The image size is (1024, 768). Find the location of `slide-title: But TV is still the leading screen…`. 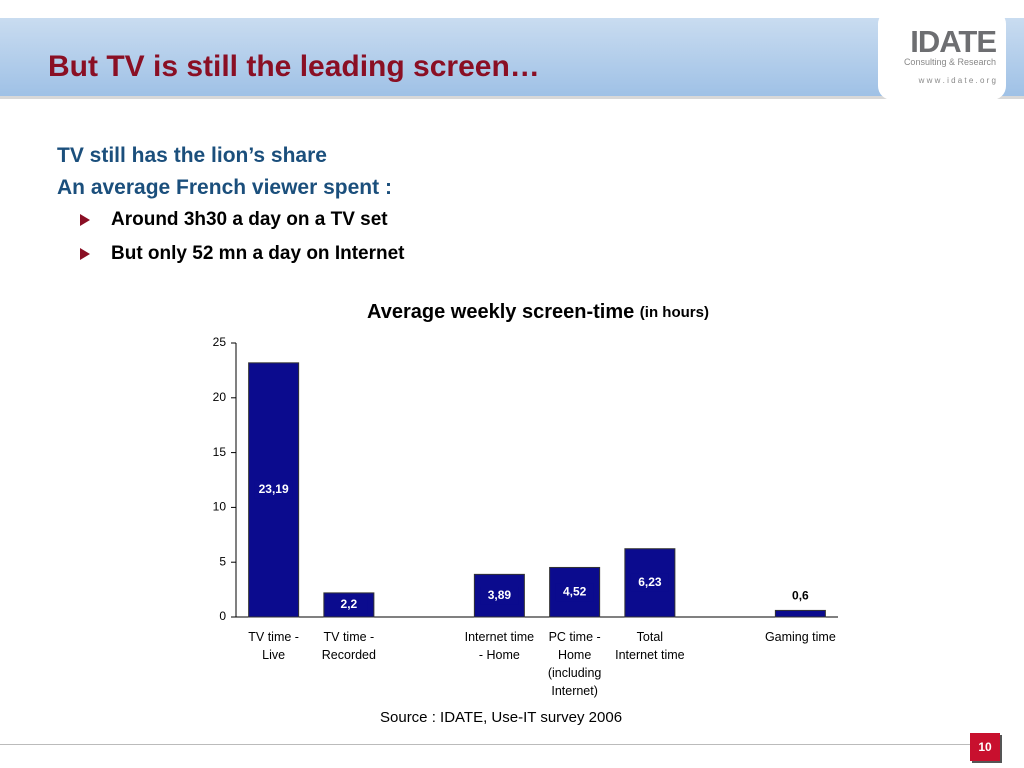

slide-title: But TV is still the leading screen… is located at coordinates (294, 66).